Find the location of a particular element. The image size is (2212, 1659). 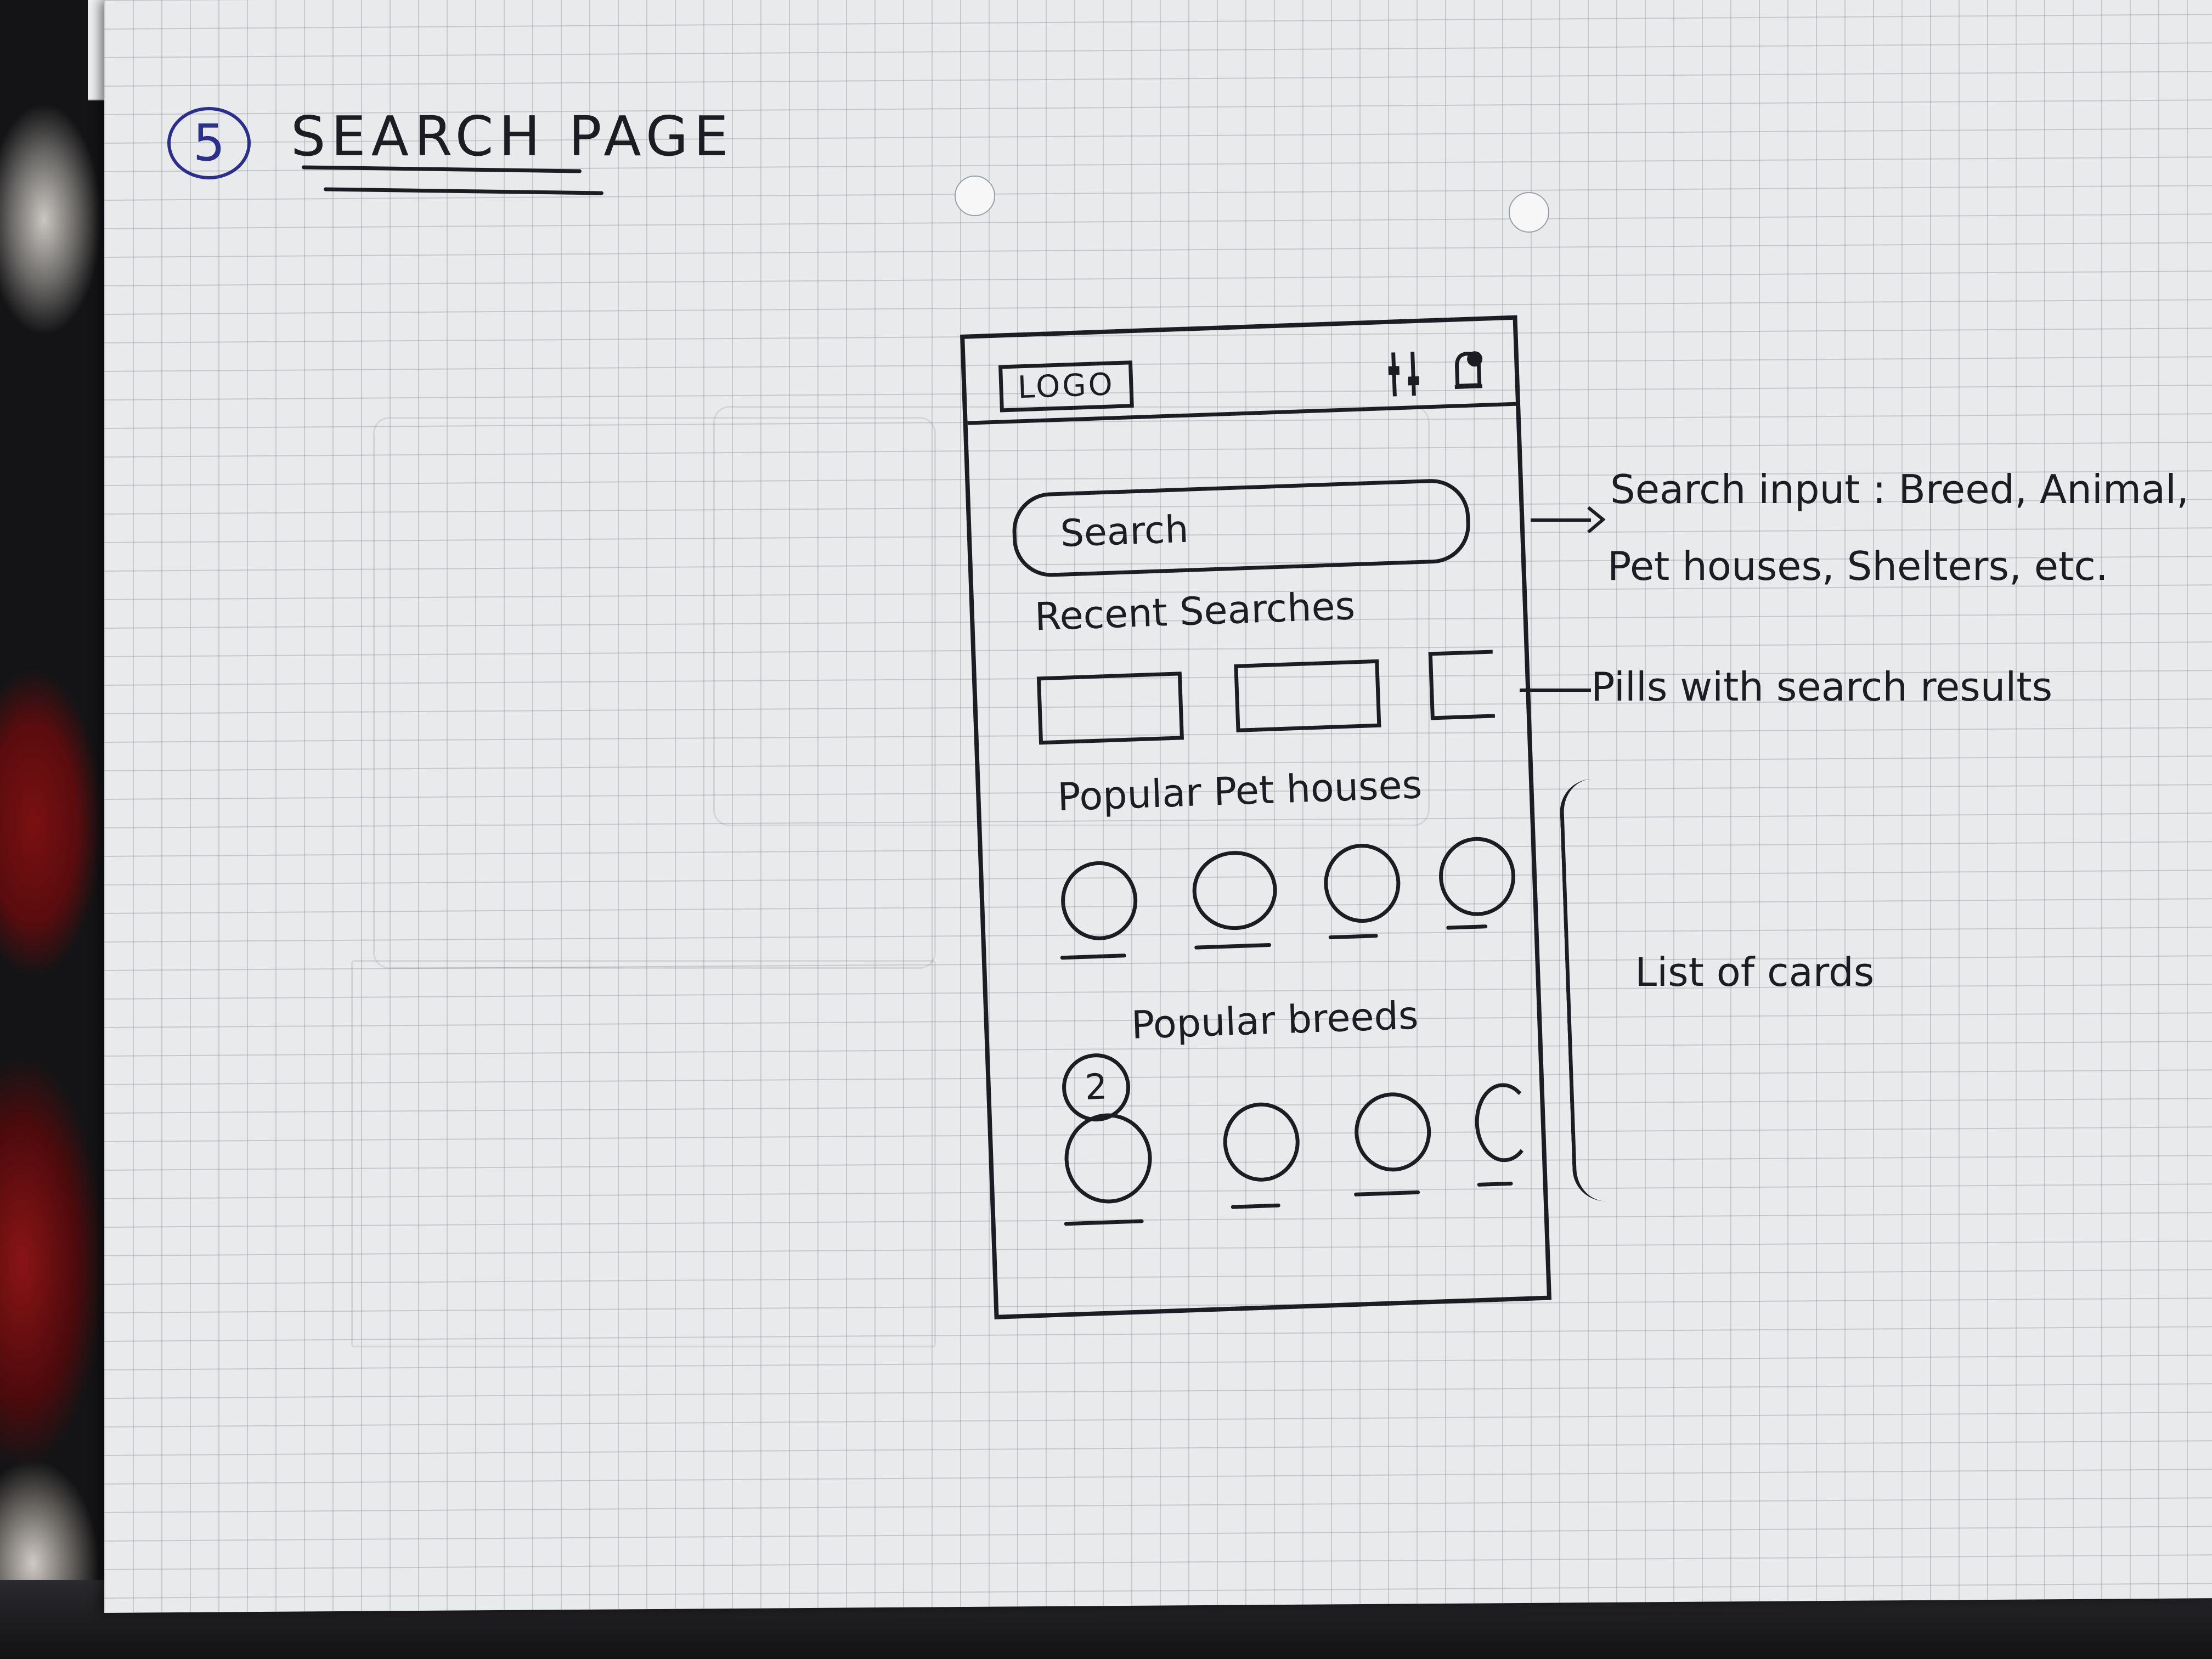

pills-note: Pills with search results is located at coordinates (1822, 687).